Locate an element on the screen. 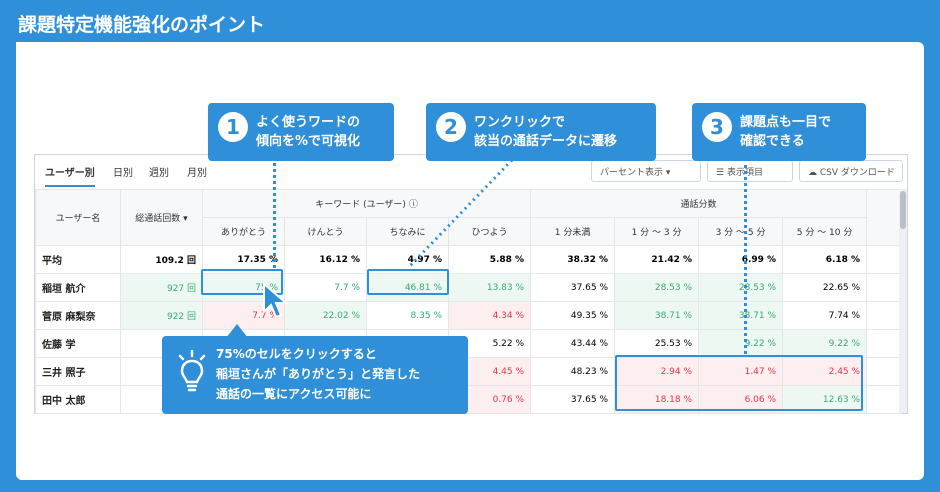 Image resolution: width=940 pixels, height=492 pixels. percent-select: パーセント表示 ▾ is located at coordinates (646, 171).